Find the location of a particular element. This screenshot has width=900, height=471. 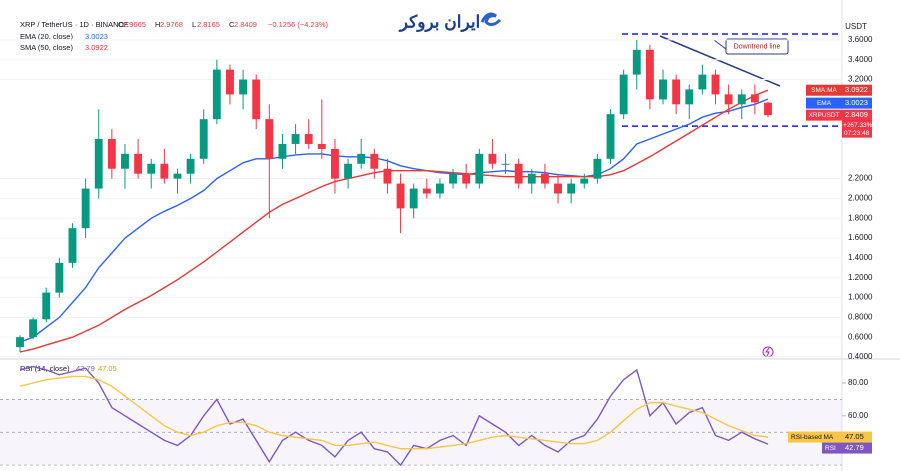

sma-badge-label-bg is located at coordinates (824, 90).